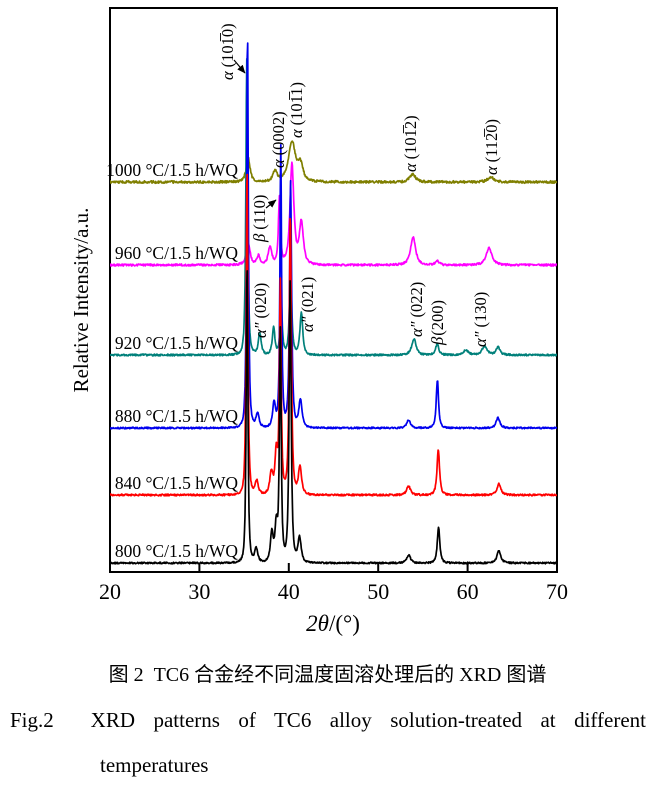 Image resolution: width=655 pixels, height=790 pixels. I want to click on peak-label-0-1010: α(101̅0), so click(227, 51).